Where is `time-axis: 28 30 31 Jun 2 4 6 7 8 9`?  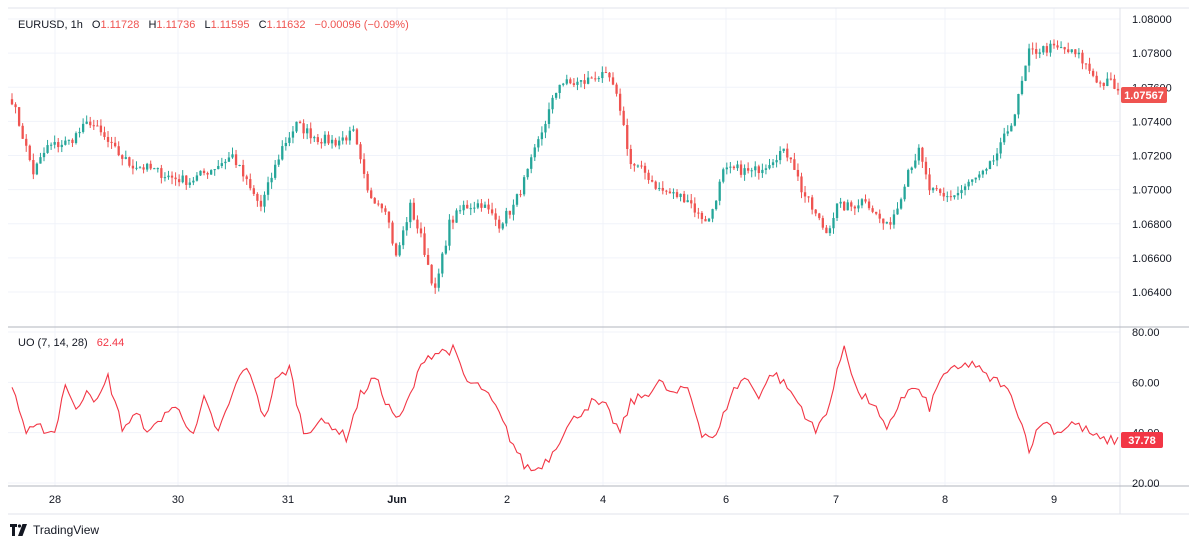 time-axis: 28 30 31 Jun 2 4 6 7 8 9 is located at coordinates (553, 500).